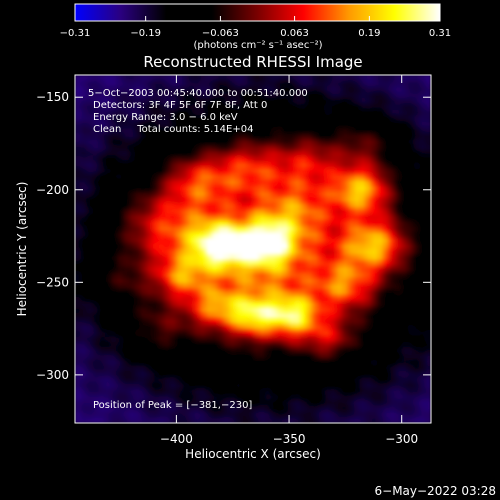 The height and width of the screenshot is (500, 500). I want to click on colorbar-tick-label: −0.063, so click(220, 33).